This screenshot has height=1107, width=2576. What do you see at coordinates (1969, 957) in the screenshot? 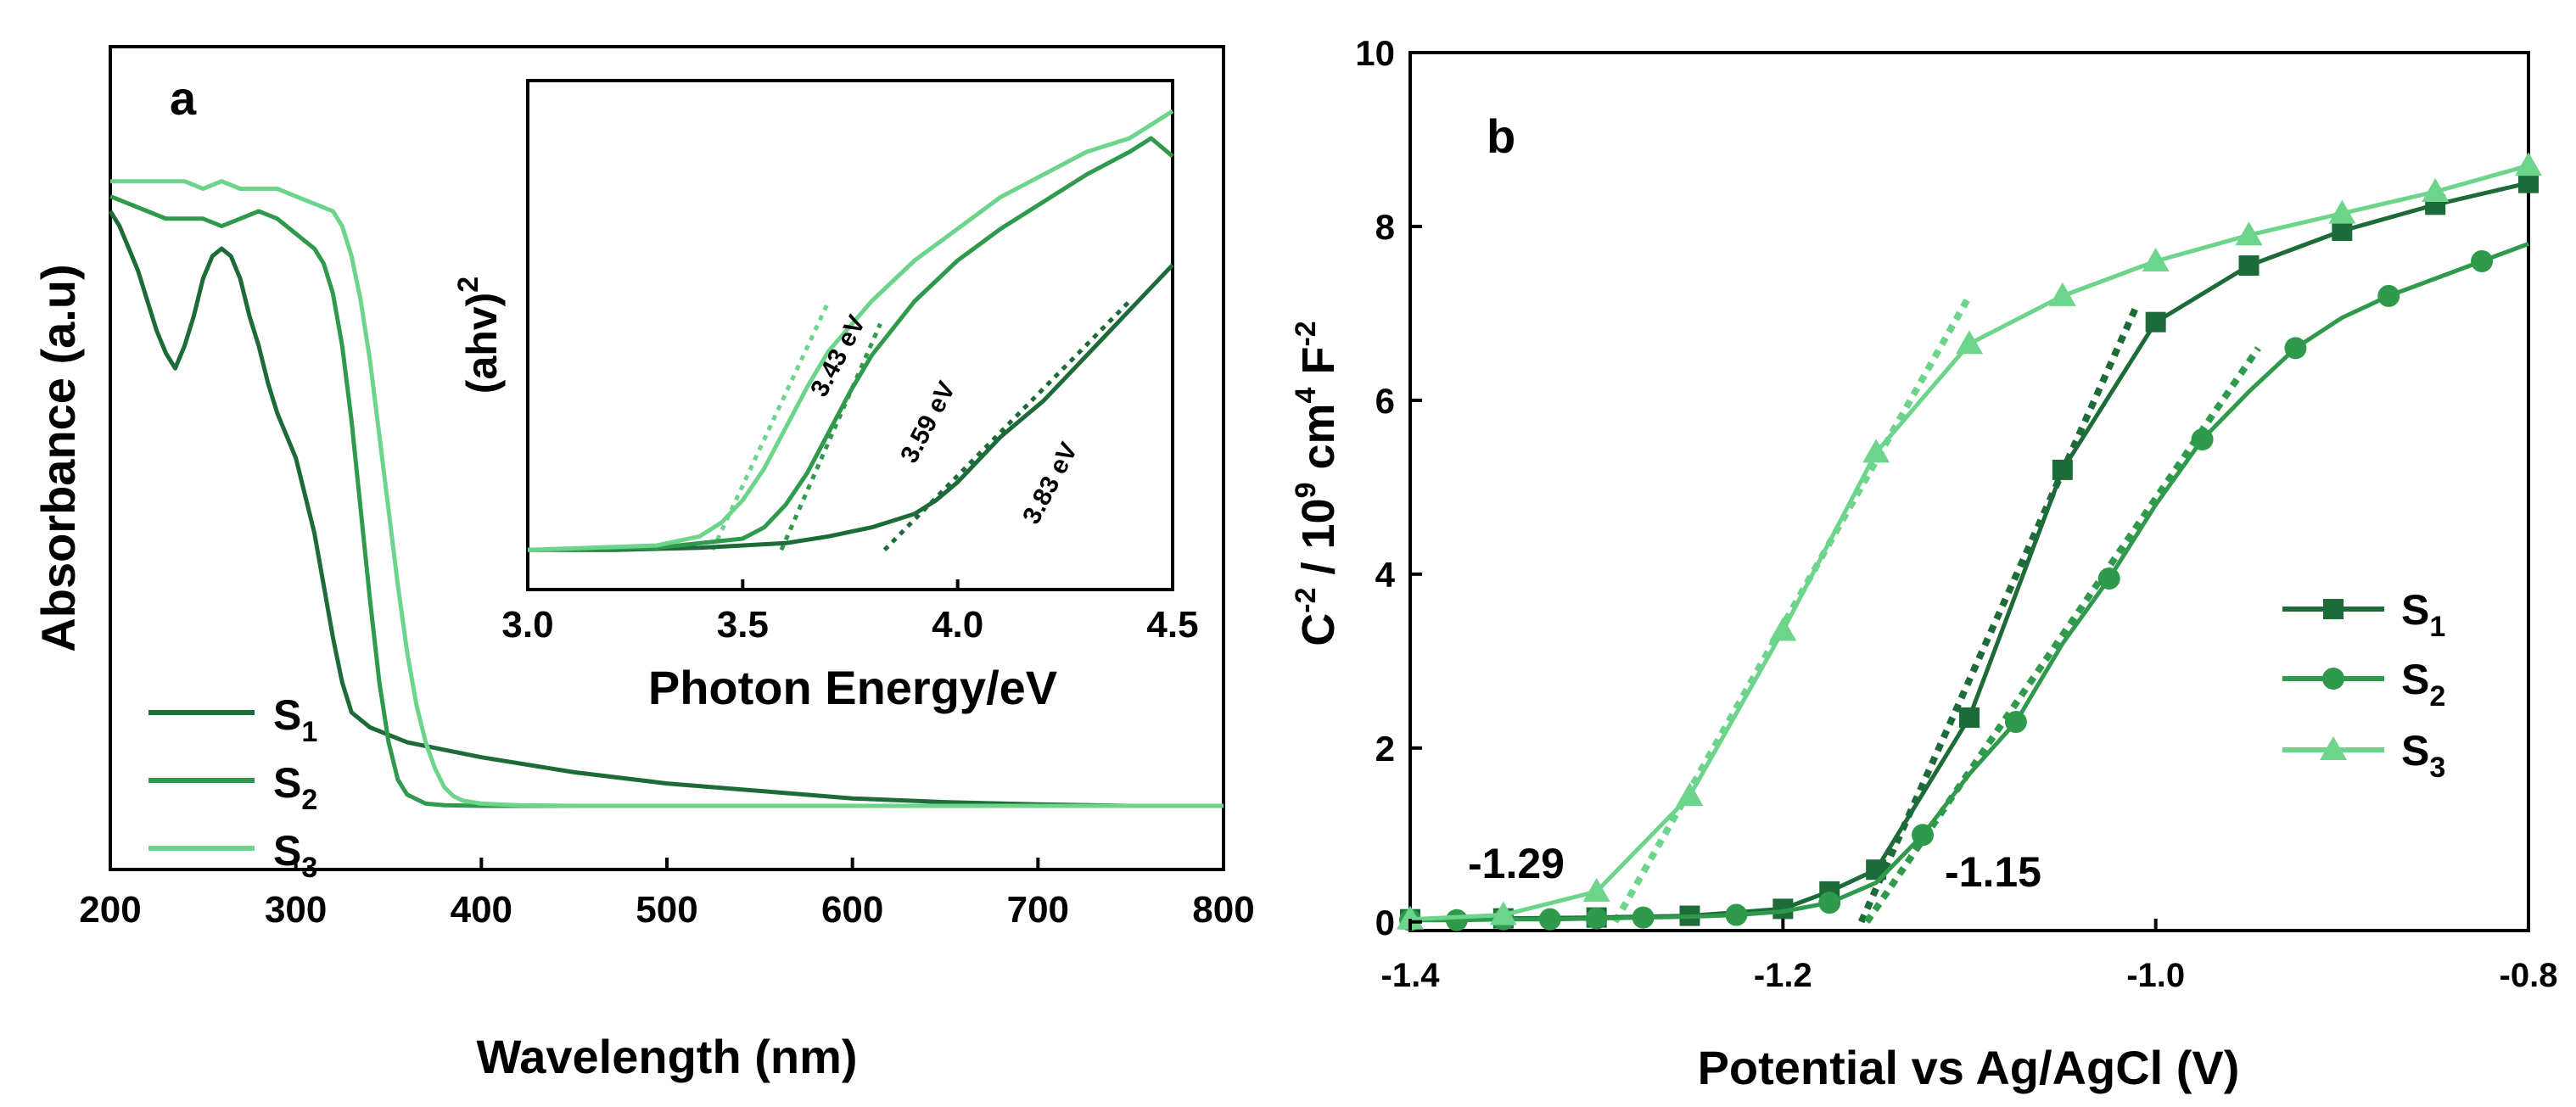
I see `panel-b-x-ticks: -1.4 -1.2 -1.0 -0.8` at bounding box center [1969, 957].